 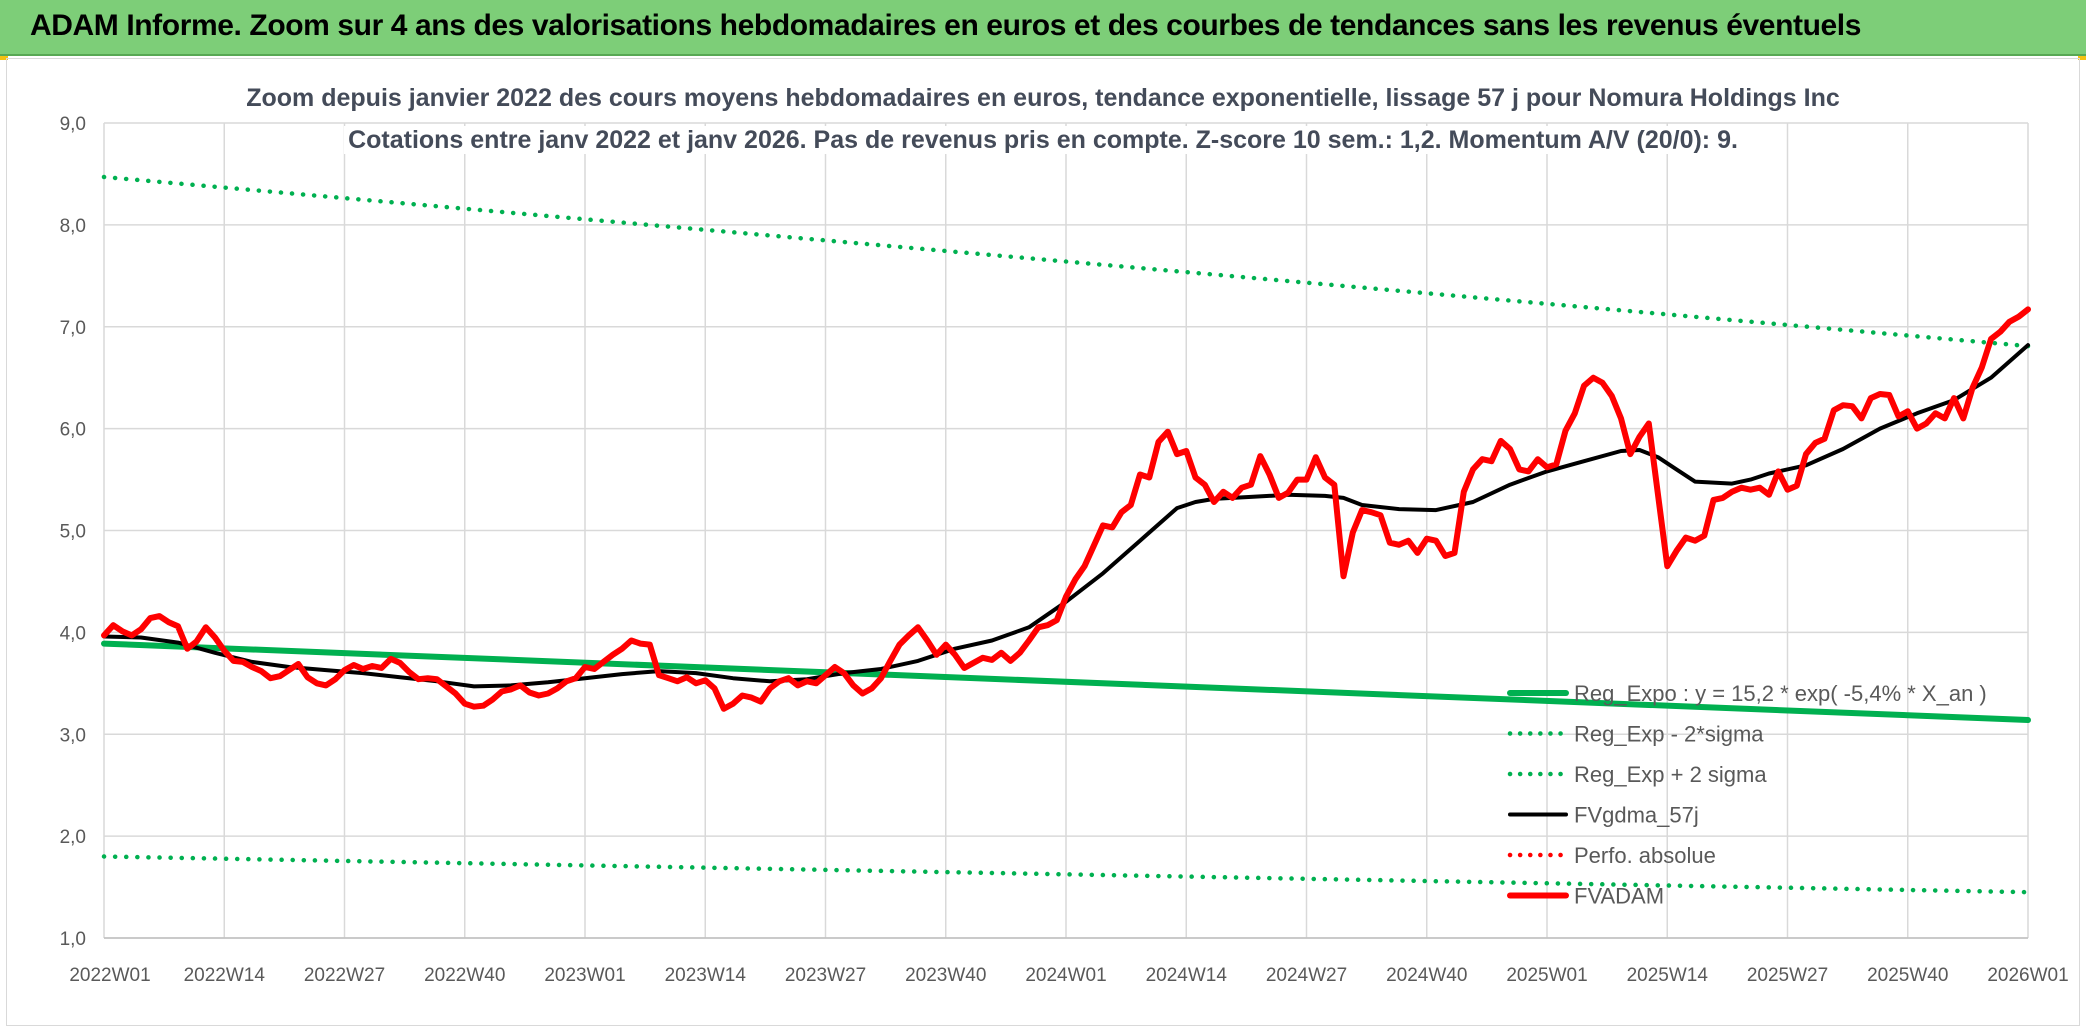 What do you see at coordinates (2082, 58) in the screenshot?
I see `corner-accent-right` at bounding box center [2082, 58].